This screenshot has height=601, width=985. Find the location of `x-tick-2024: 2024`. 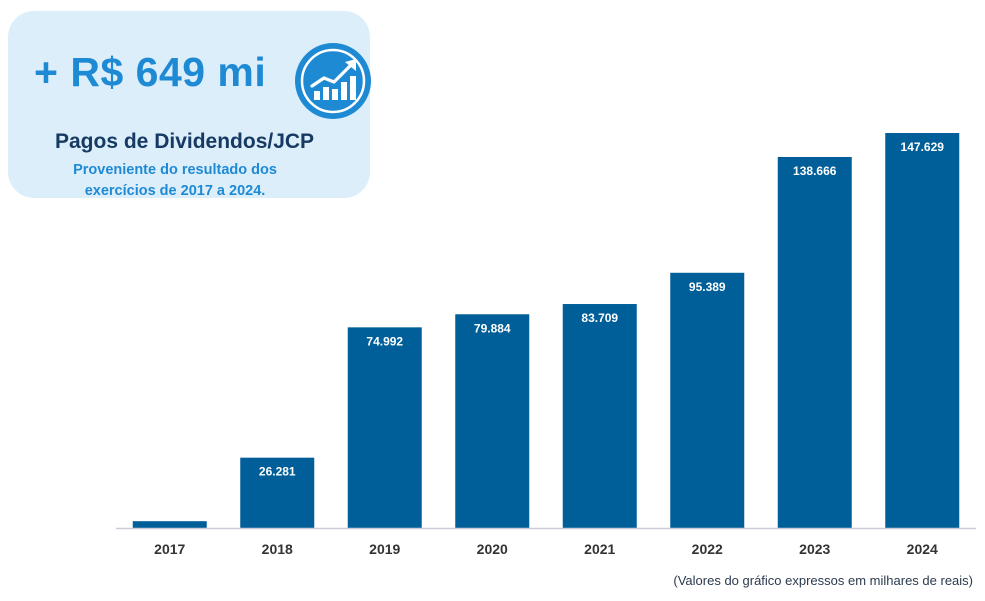

x-tick-2024: 2024 is located at coordinates (922, 549).